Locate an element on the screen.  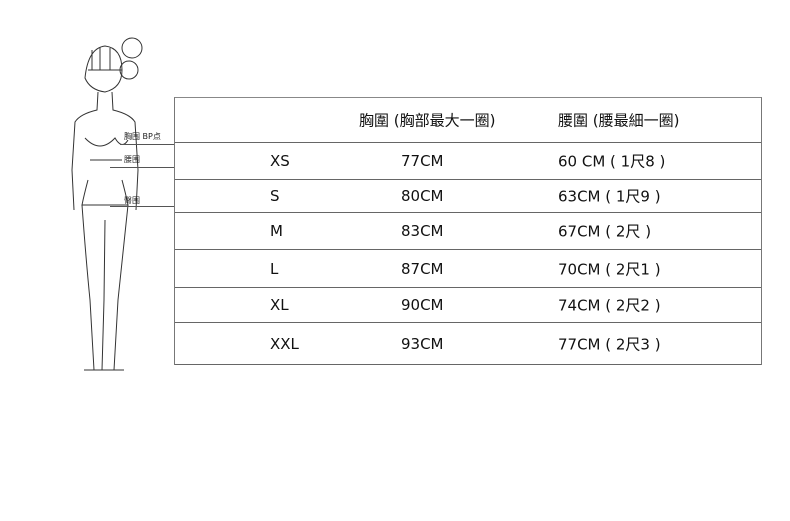
waist-measure-label: 腰围 is located at coordinates (132, 159).